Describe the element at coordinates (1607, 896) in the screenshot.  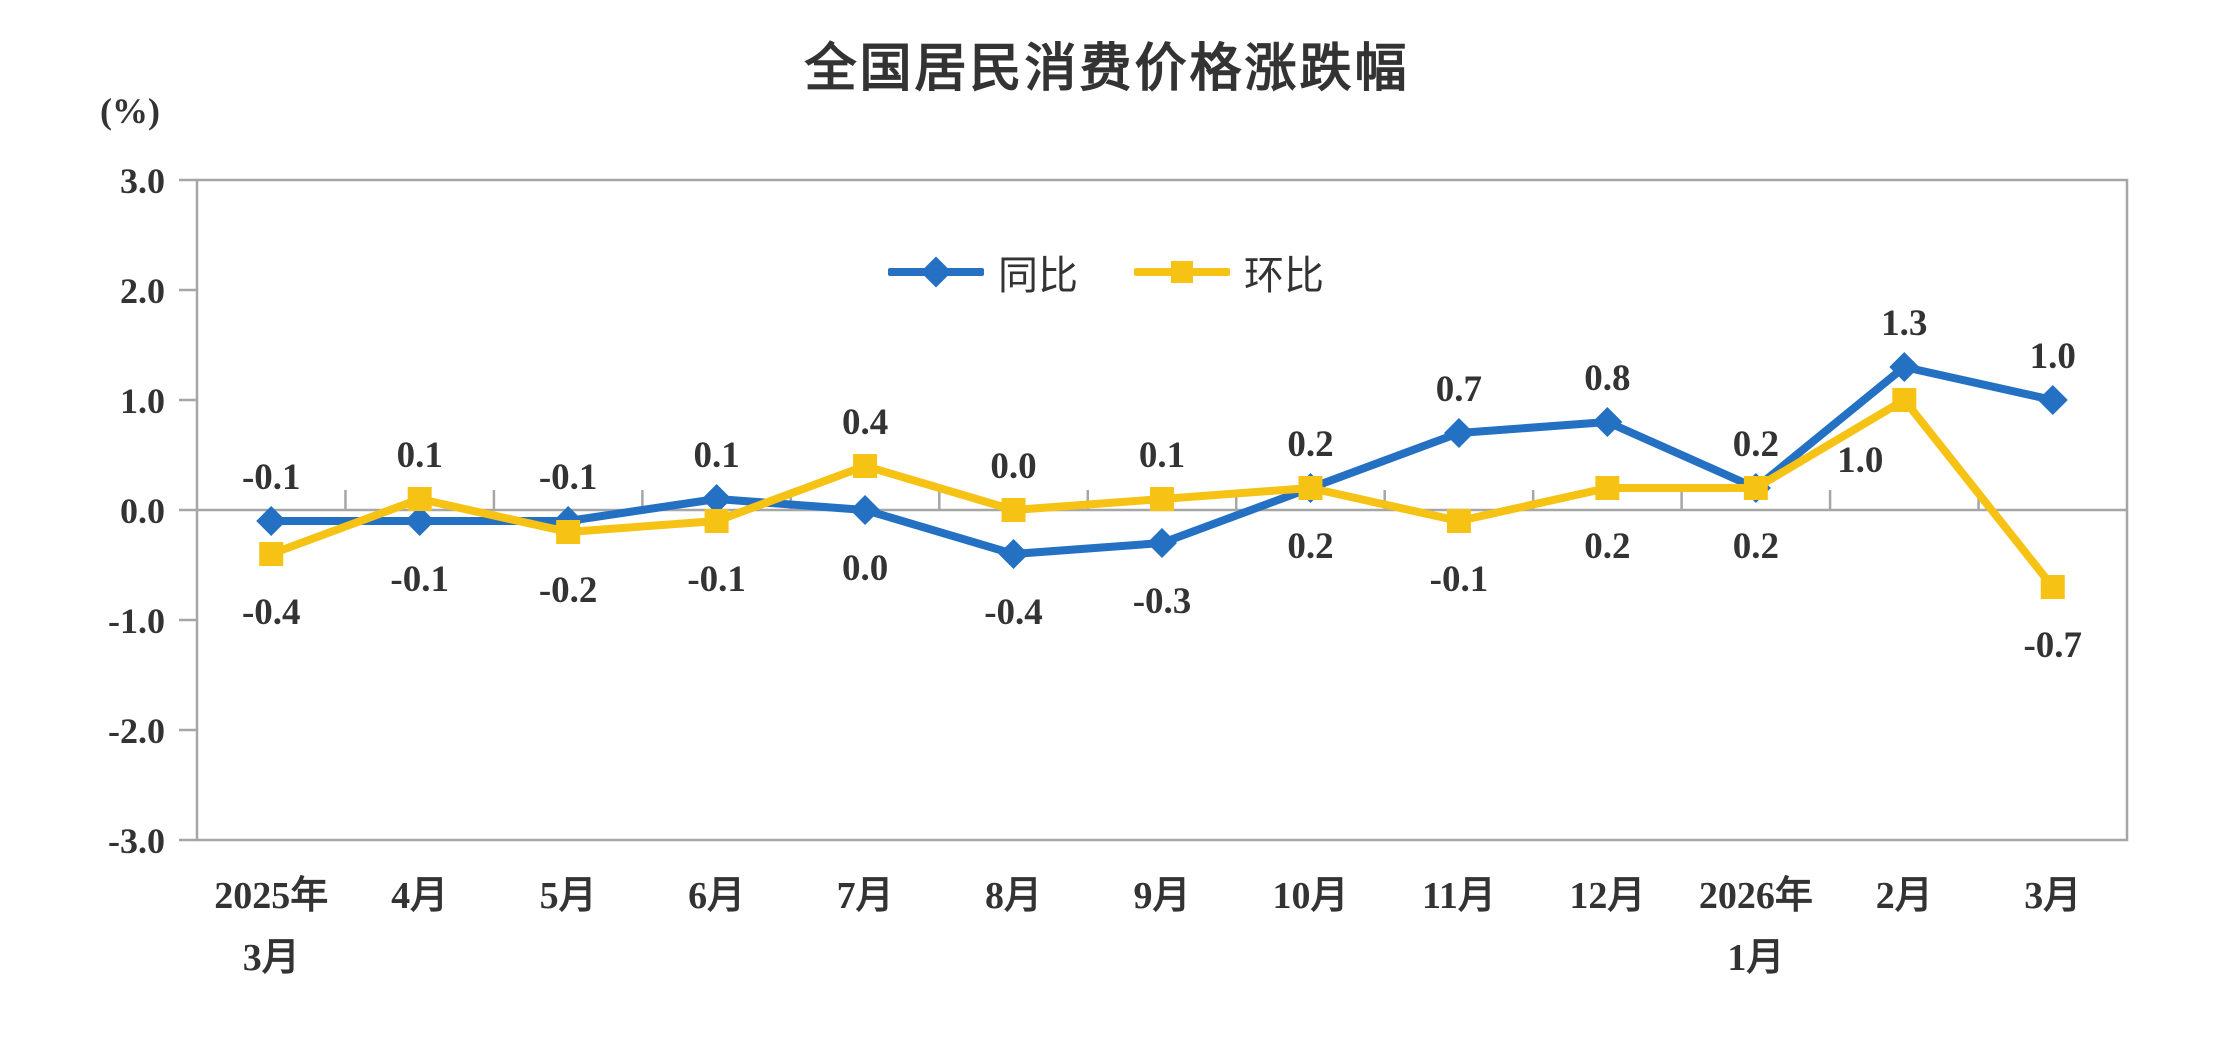
I see `x-axis-label: 12月` at that location.